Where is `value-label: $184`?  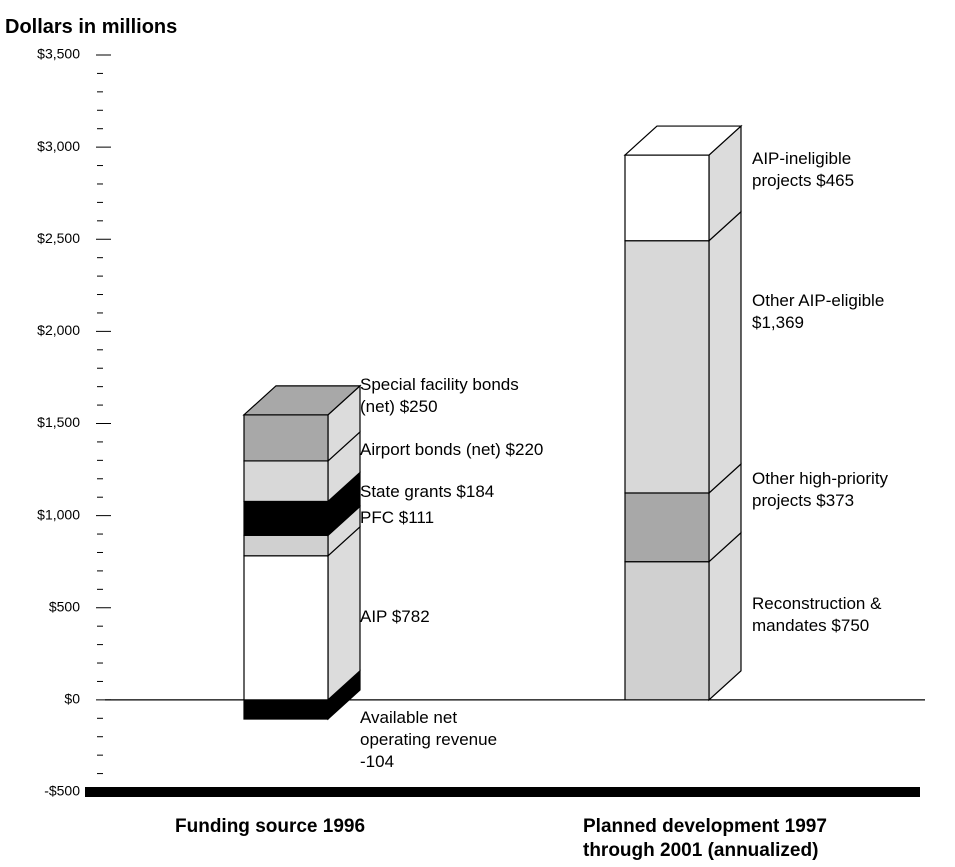
value-label: $184 is located at coordinates (475, 491).